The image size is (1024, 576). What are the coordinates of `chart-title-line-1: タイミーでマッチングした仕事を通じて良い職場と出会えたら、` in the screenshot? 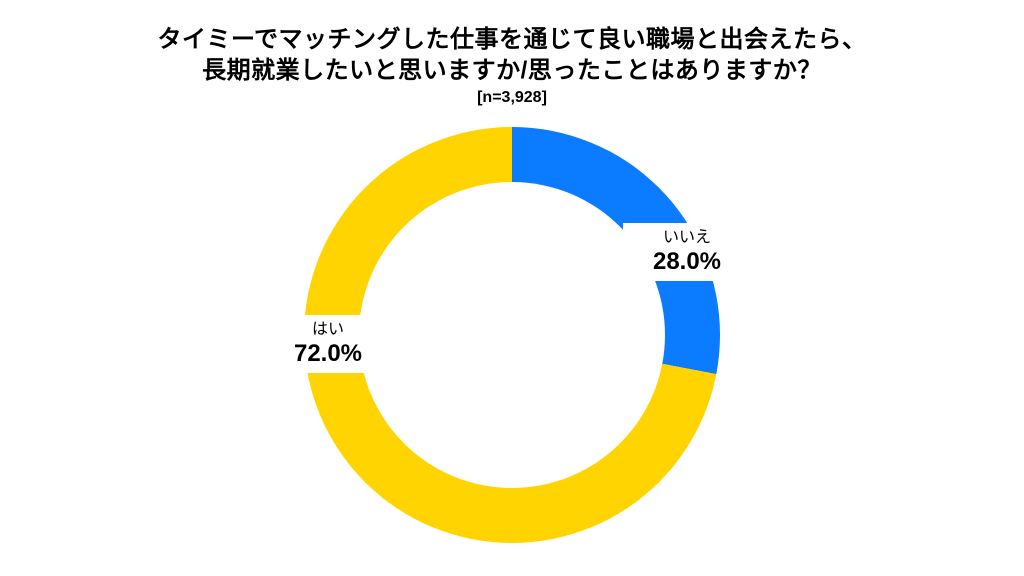 It's located at (512, 39).